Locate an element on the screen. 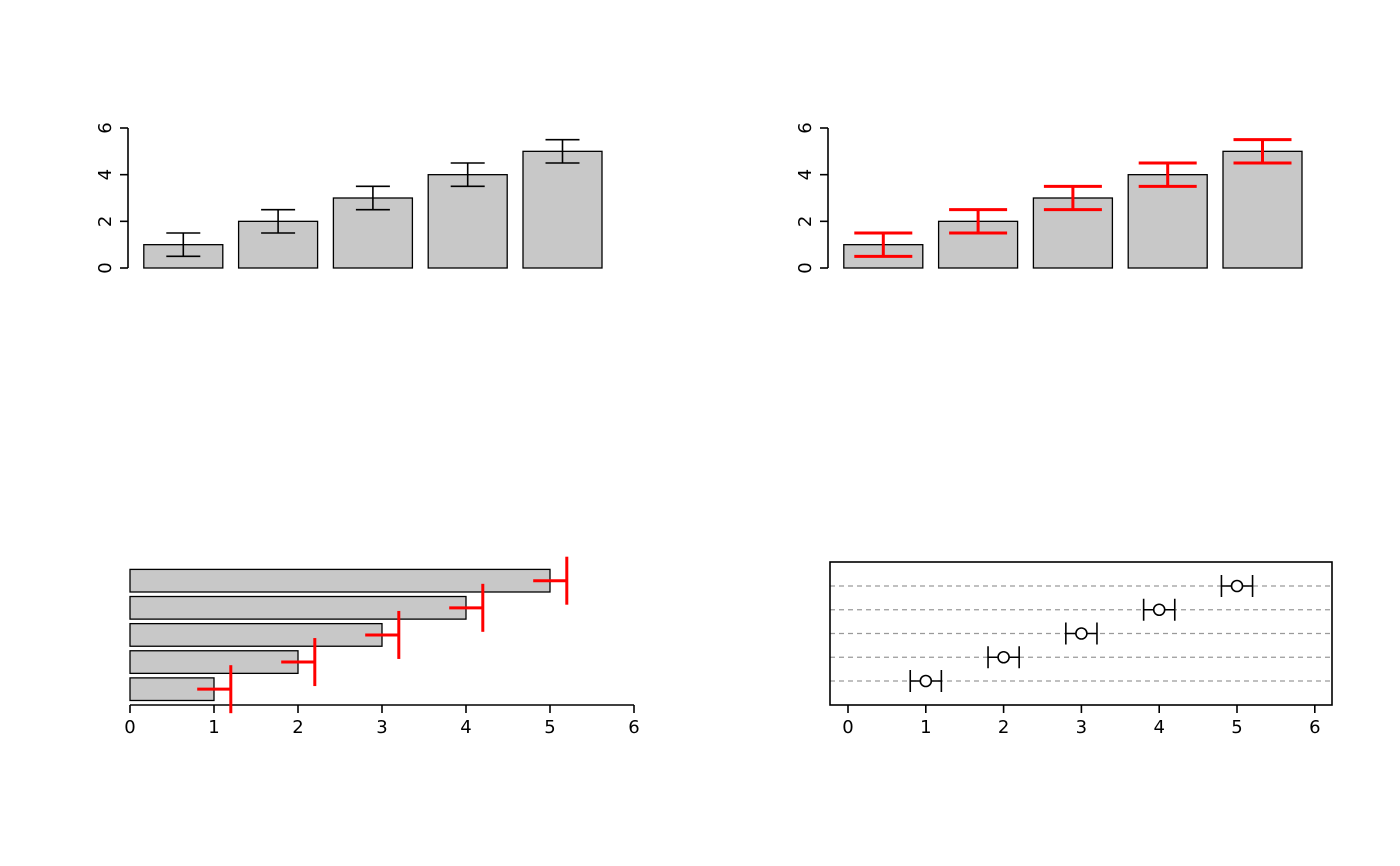 The height and width of the screenshot is (866, 1400). panel-barplot-vertical-red-errorbars: 0 2 4 6 is located at coordinates (1049, 198).